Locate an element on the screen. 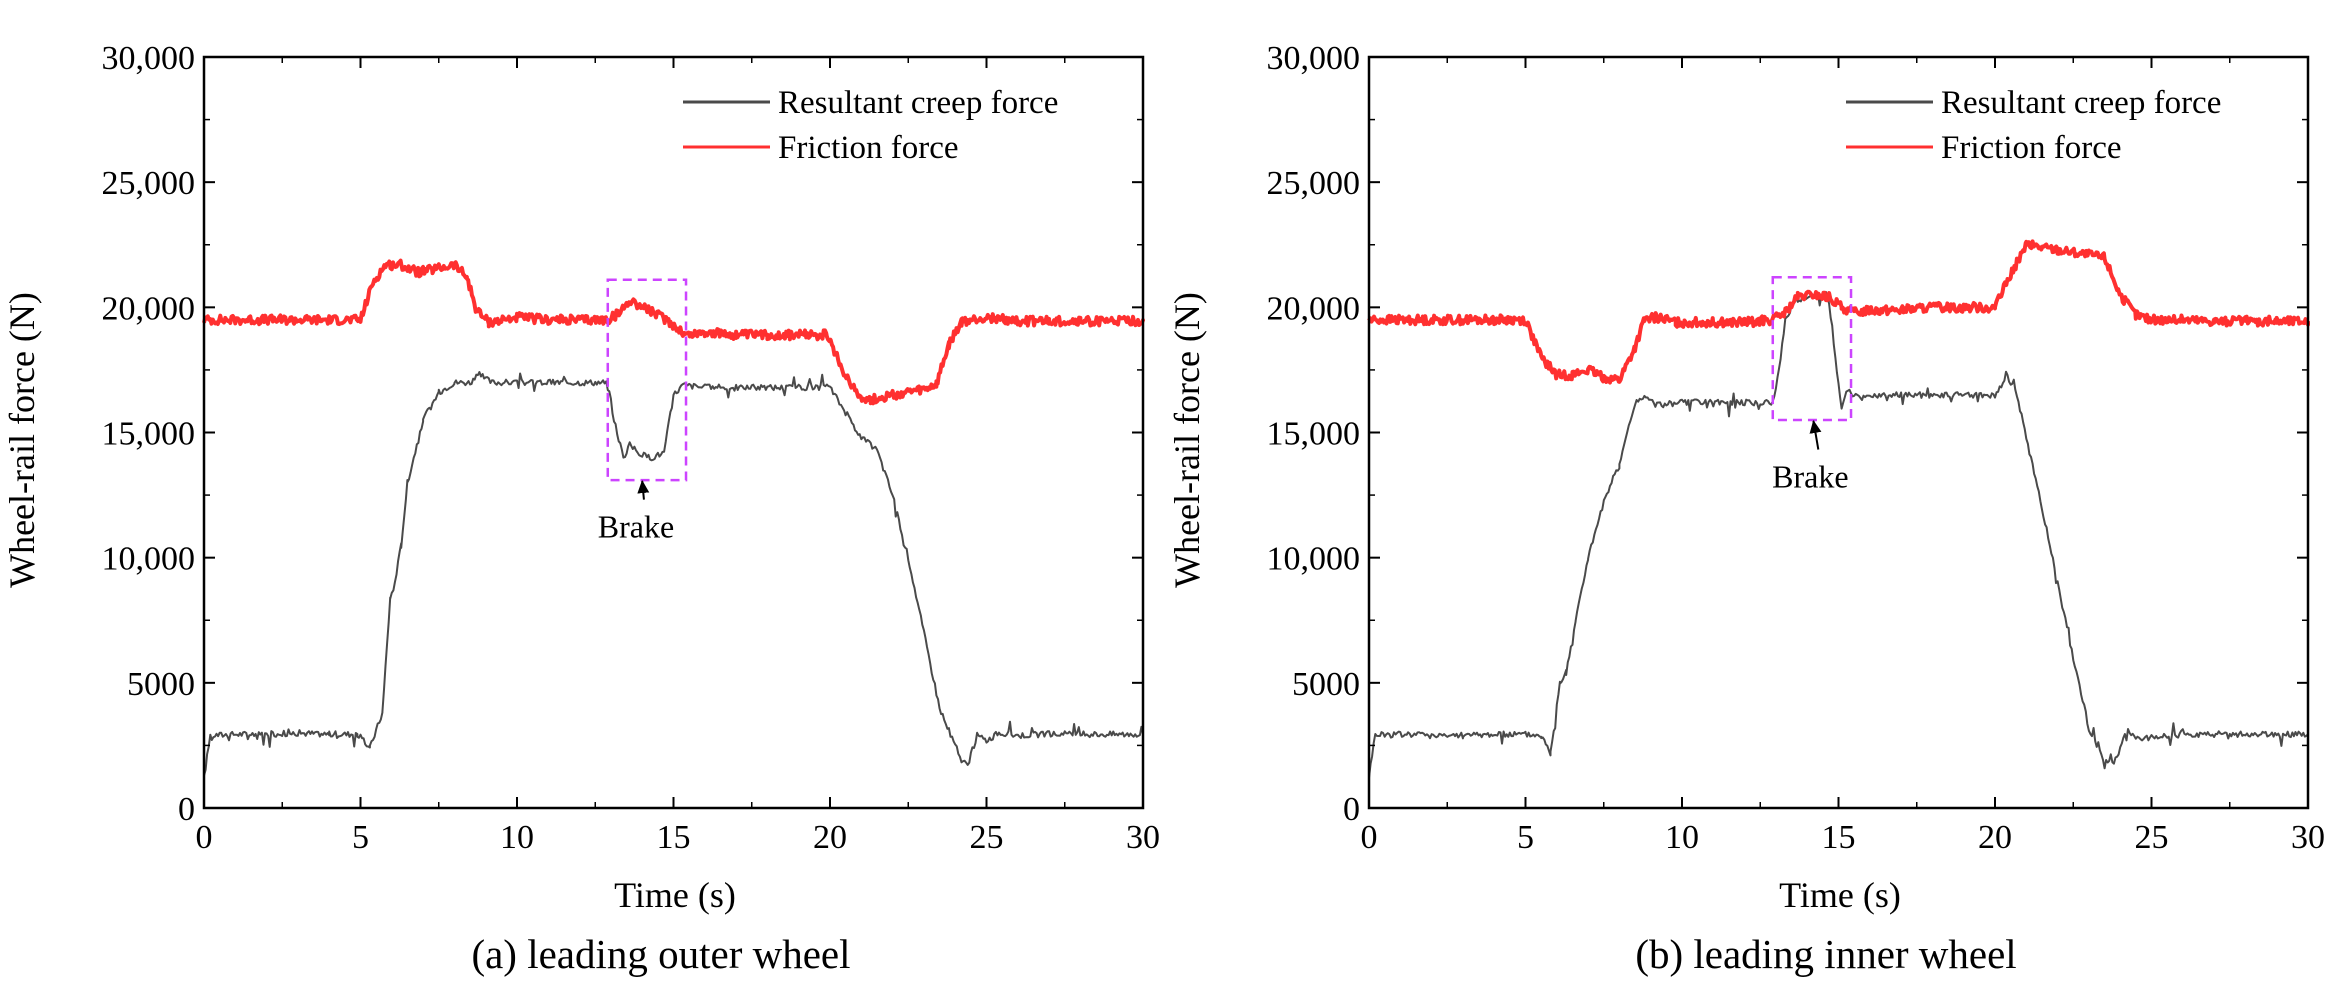 This screenshot has width=2326, height=995. brake-highlight-box is located at coordinates (1812, 349).